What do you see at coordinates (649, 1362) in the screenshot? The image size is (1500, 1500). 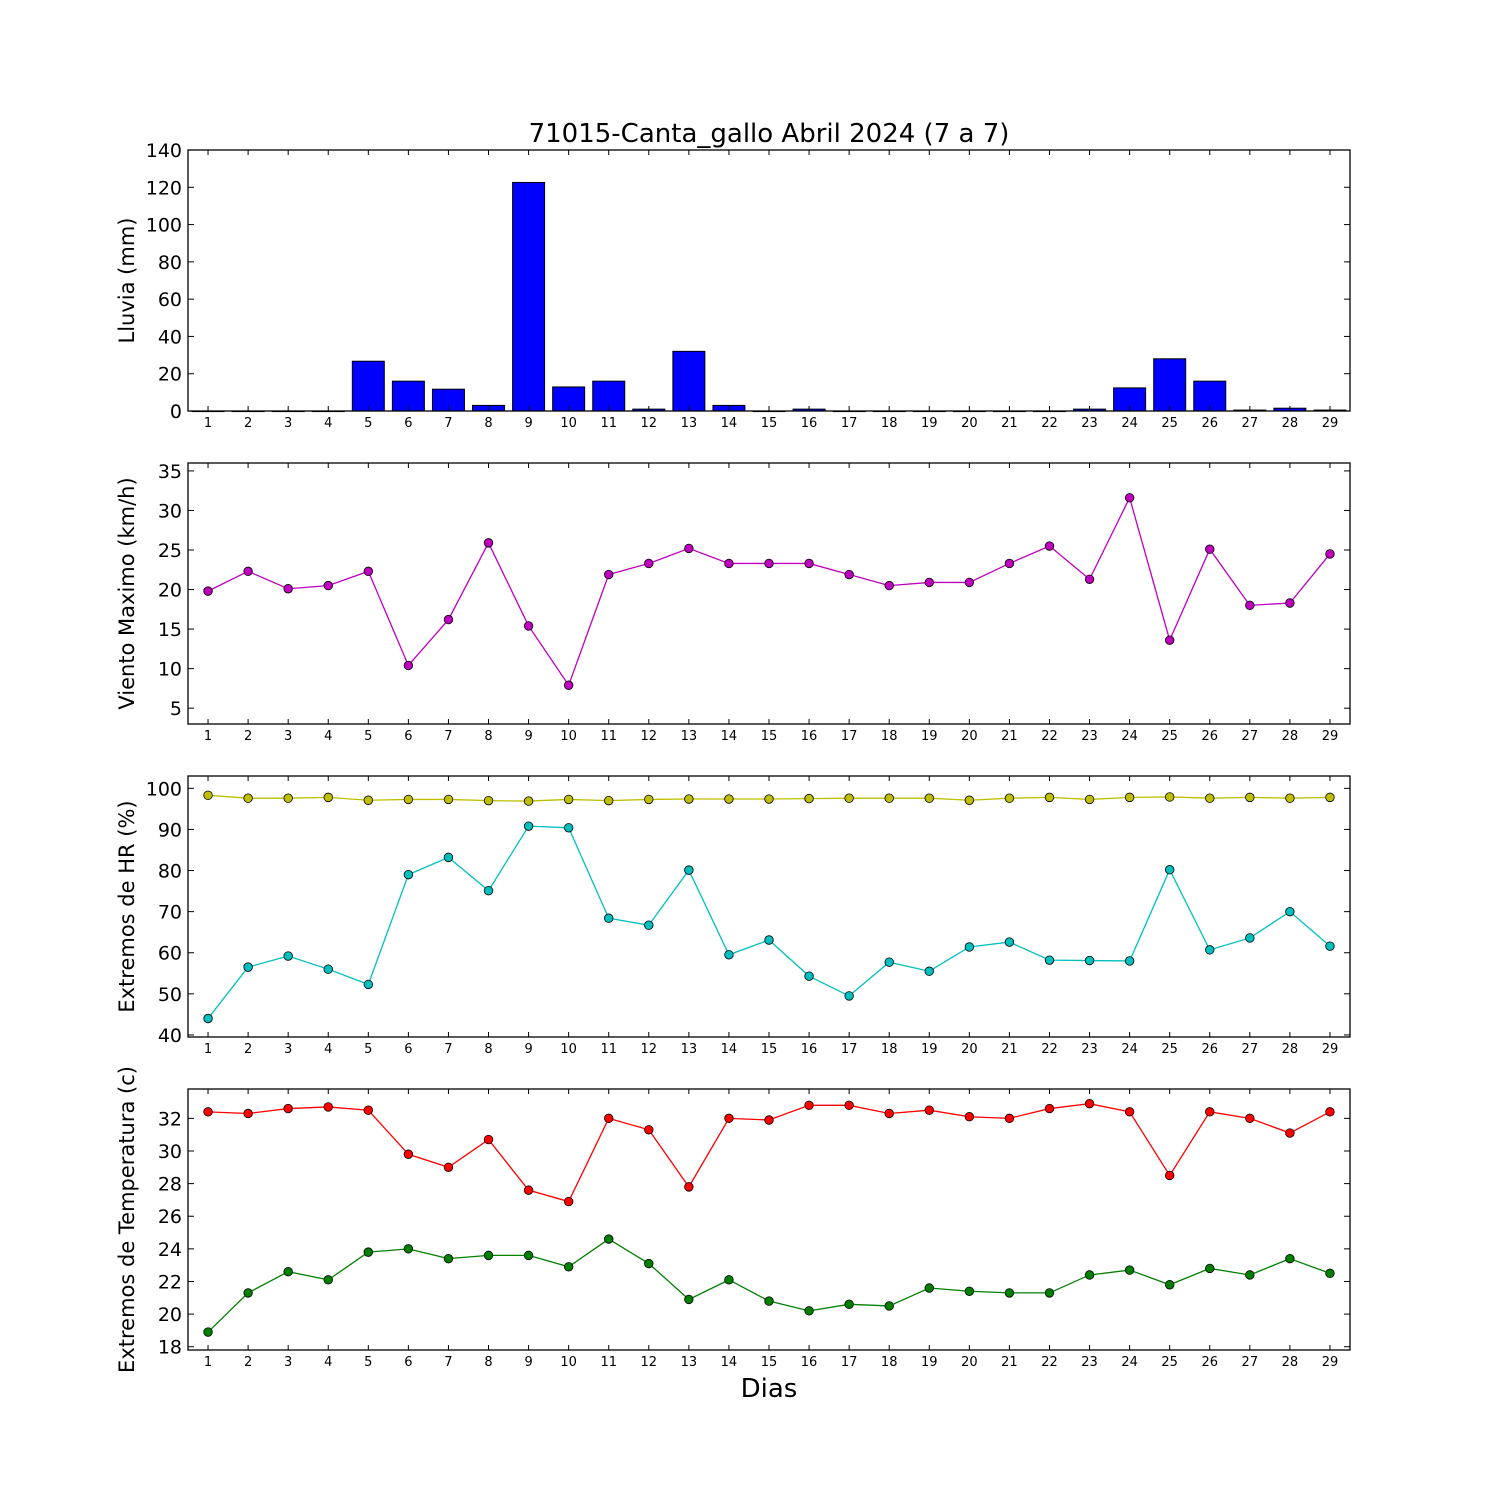 I see `temperature-xtick-label: 12` at bounding box center [649, 1362].